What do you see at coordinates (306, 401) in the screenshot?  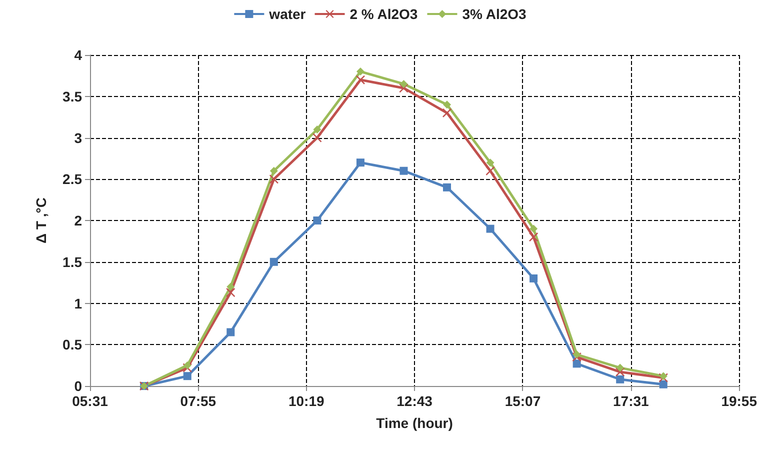 I see `x-tick-label: 10:19` at bounding box center [306, 401].